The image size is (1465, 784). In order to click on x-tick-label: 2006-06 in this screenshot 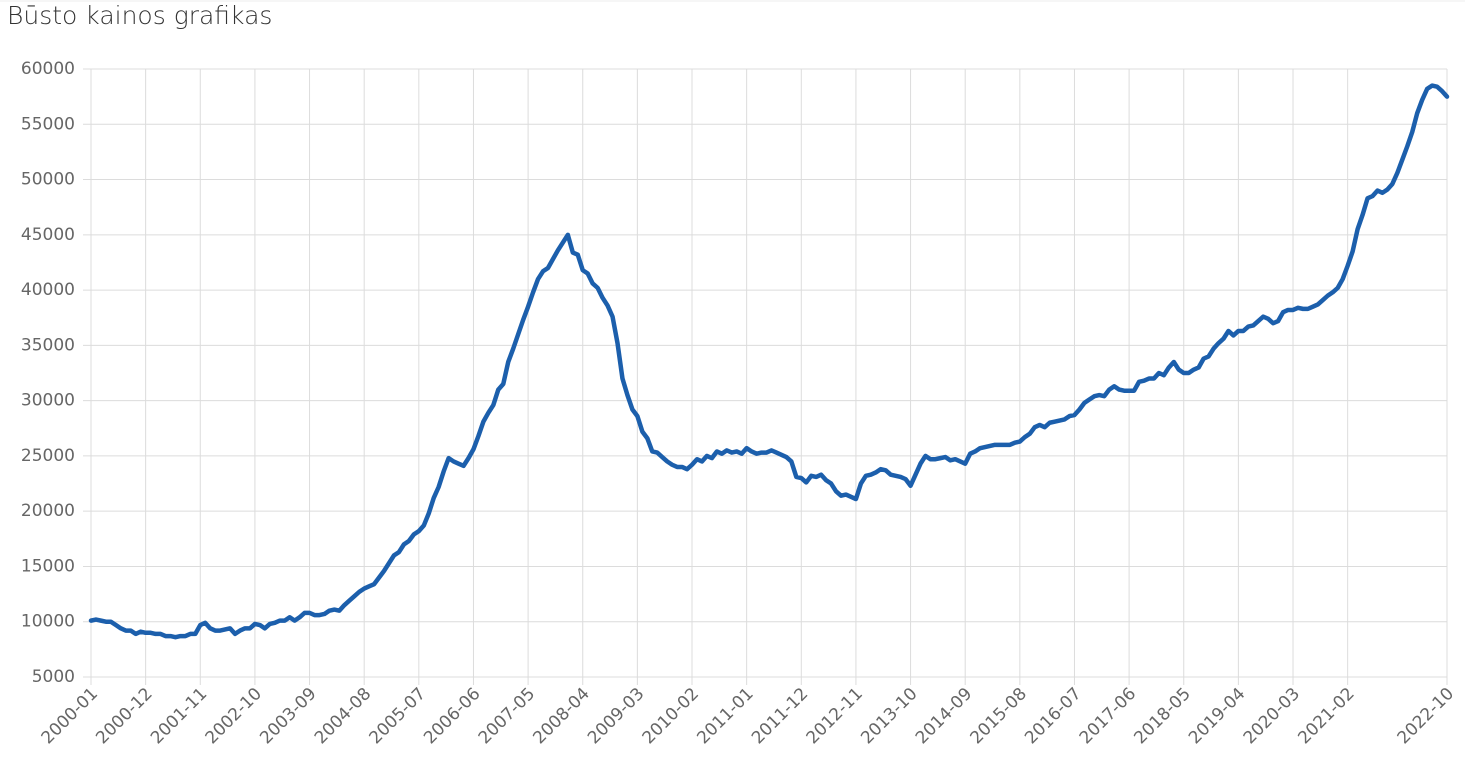, I will do `click(452, 716)`.